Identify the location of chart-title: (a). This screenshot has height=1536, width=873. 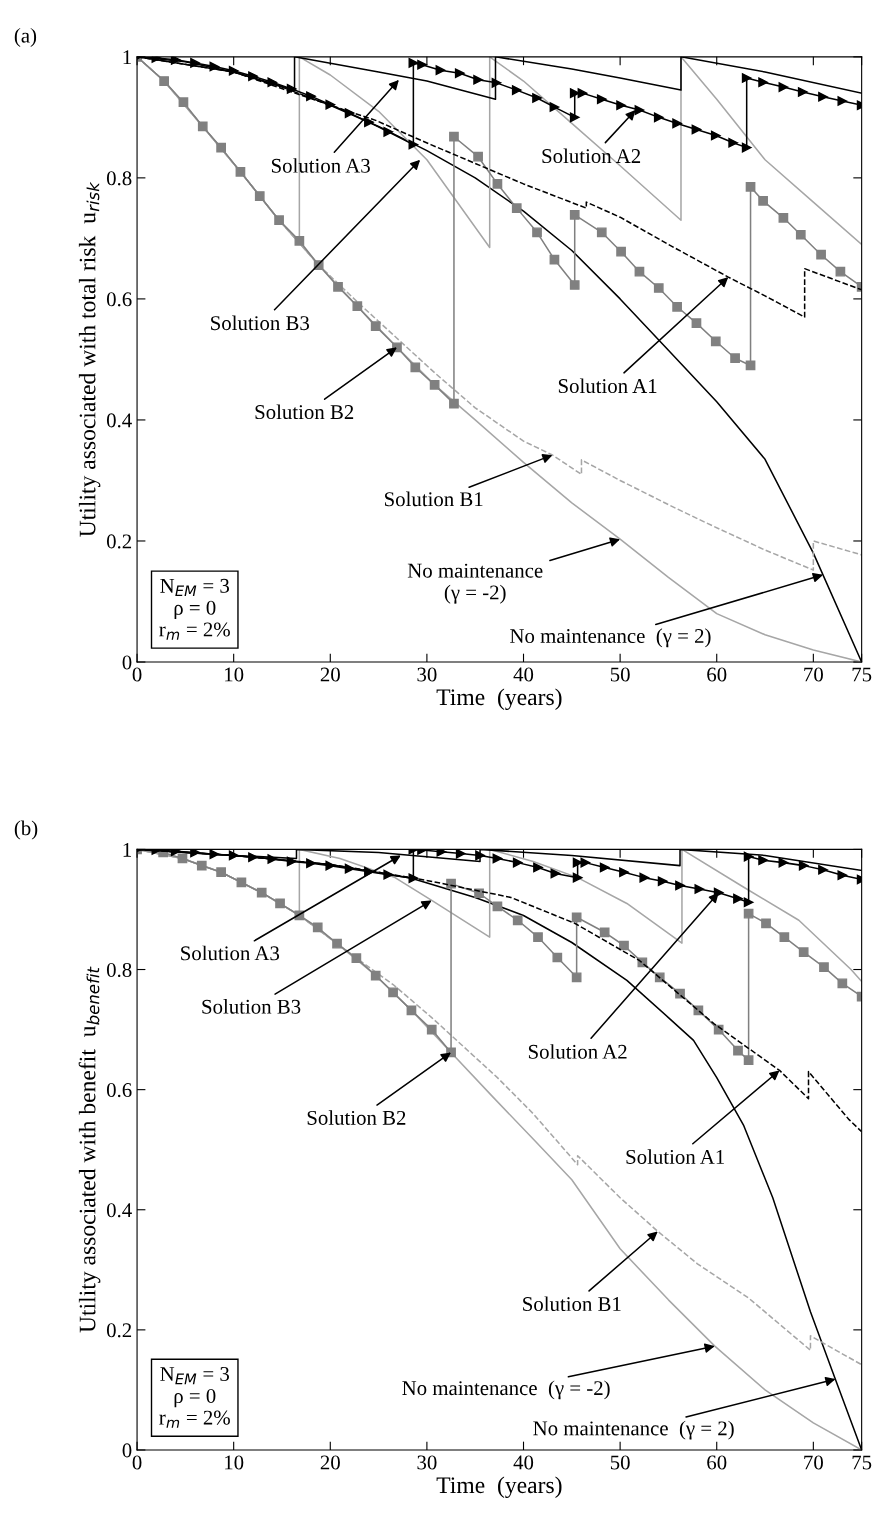
(25, 37).